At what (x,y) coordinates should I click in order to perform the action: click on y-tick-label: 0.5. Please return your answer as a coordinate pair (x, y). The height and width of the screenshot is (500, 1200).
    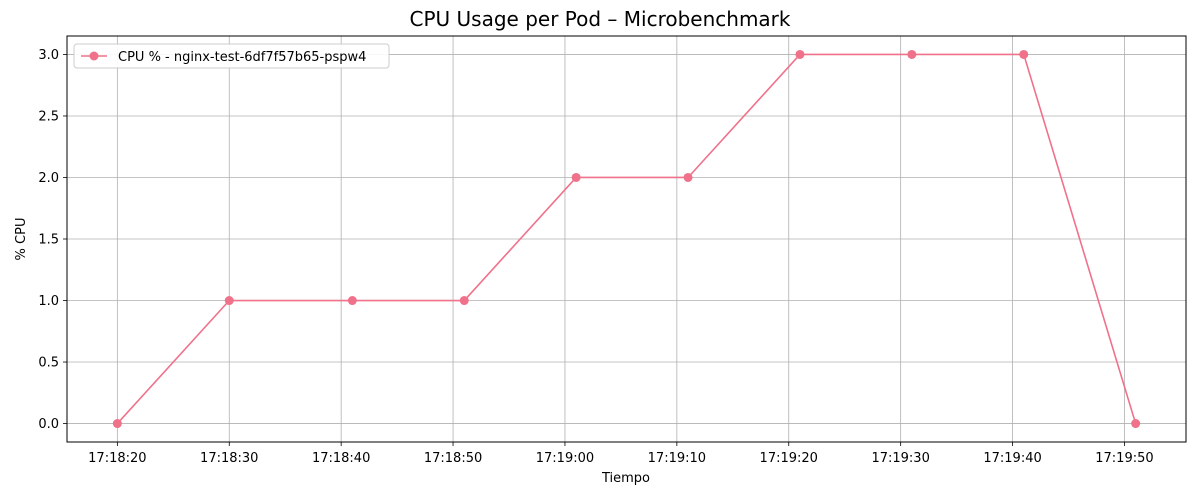
    Looking at the image, I should click on (48, 363).